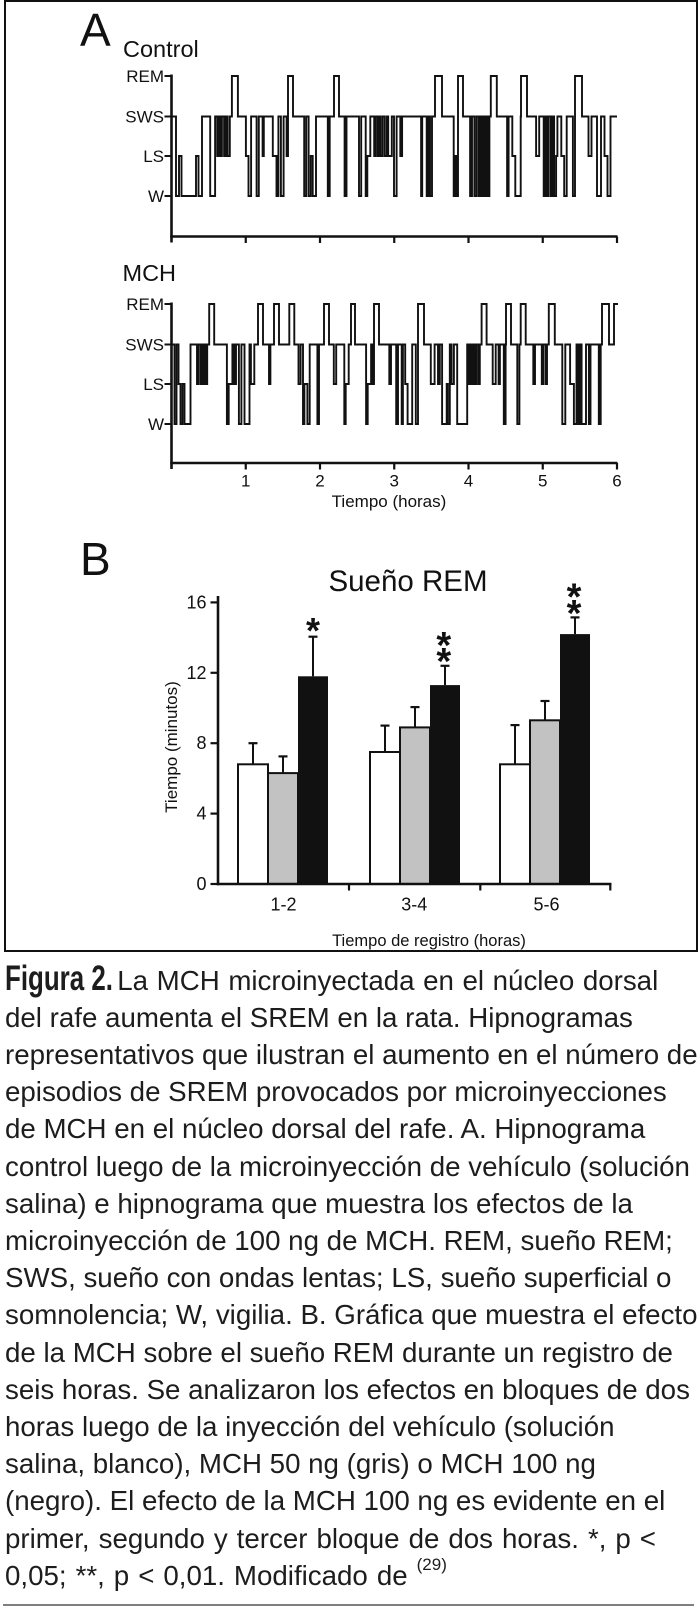 The image size is (700, 1609). I want to click on svg-text: 0, so click(201, 884).